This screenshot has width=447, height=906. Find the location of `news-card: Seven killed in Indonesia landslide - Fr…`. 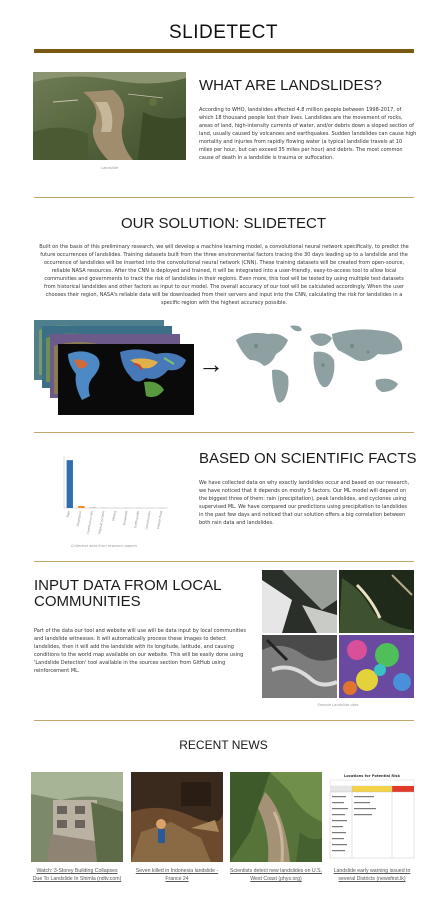

news-card: Seven killed in Indonesia landslide - Fr… is located at coordinates (177, 827).